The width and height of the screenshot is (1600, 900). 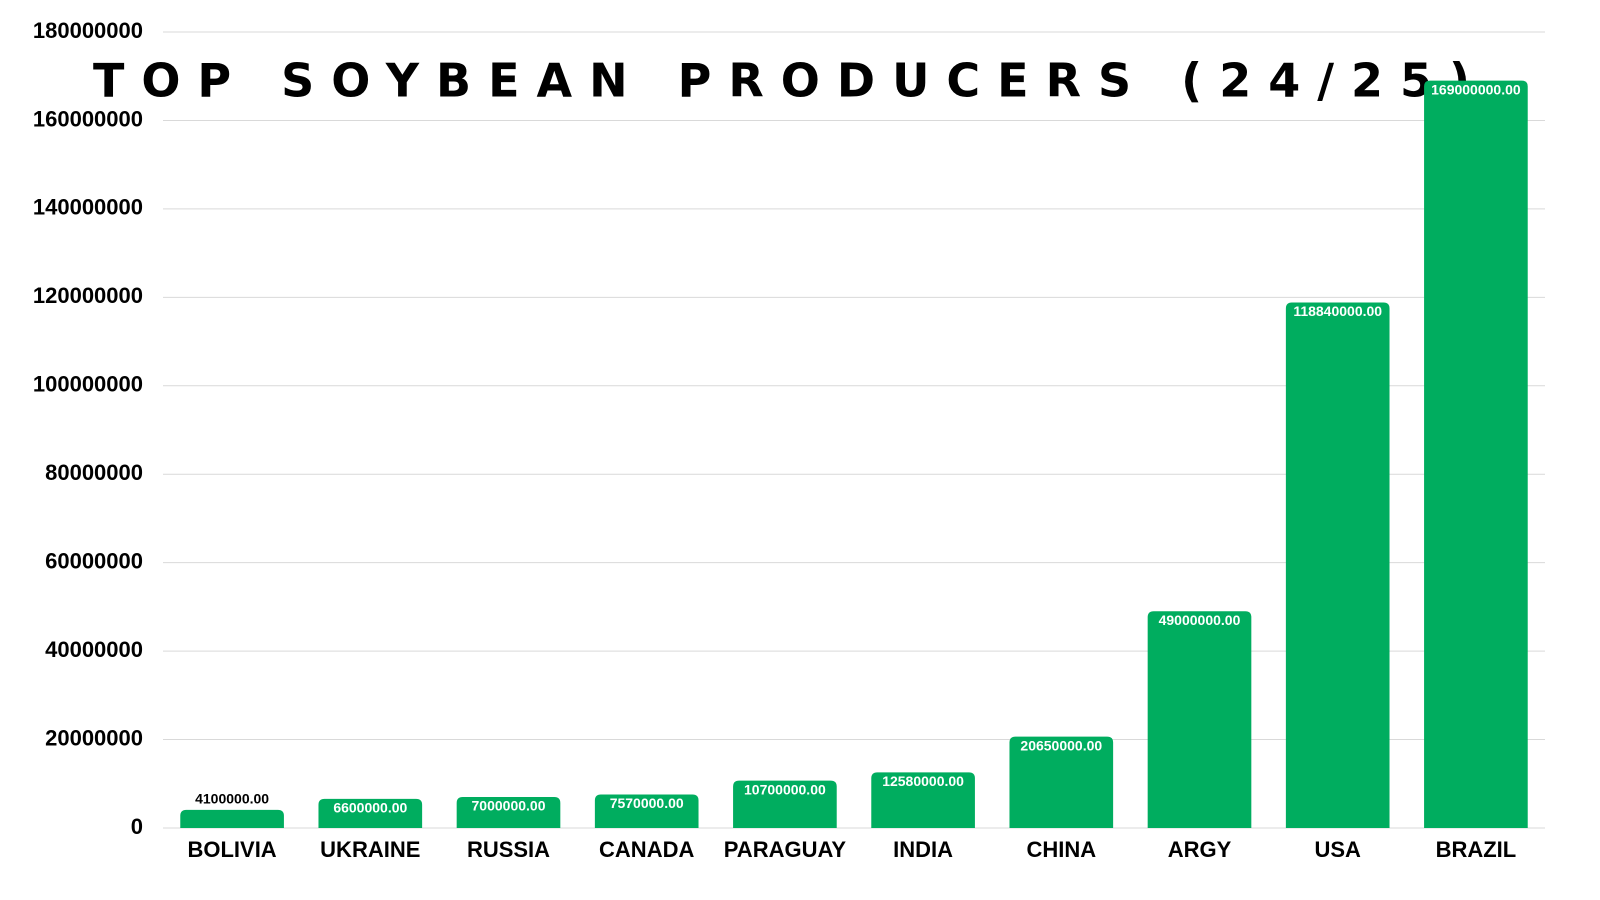 What do you see at coordinates (94, 560) in the screenshot?
I see `y-tick-label: 60000000` at bounding box center [94, 560].